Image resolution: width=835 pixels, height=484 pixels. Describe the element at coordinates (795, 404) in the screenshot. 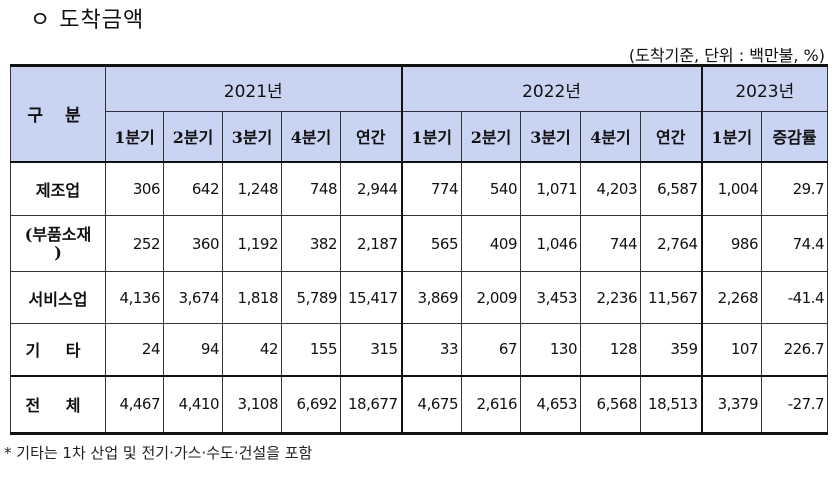

I see `table-cell: -27.7` at that location.